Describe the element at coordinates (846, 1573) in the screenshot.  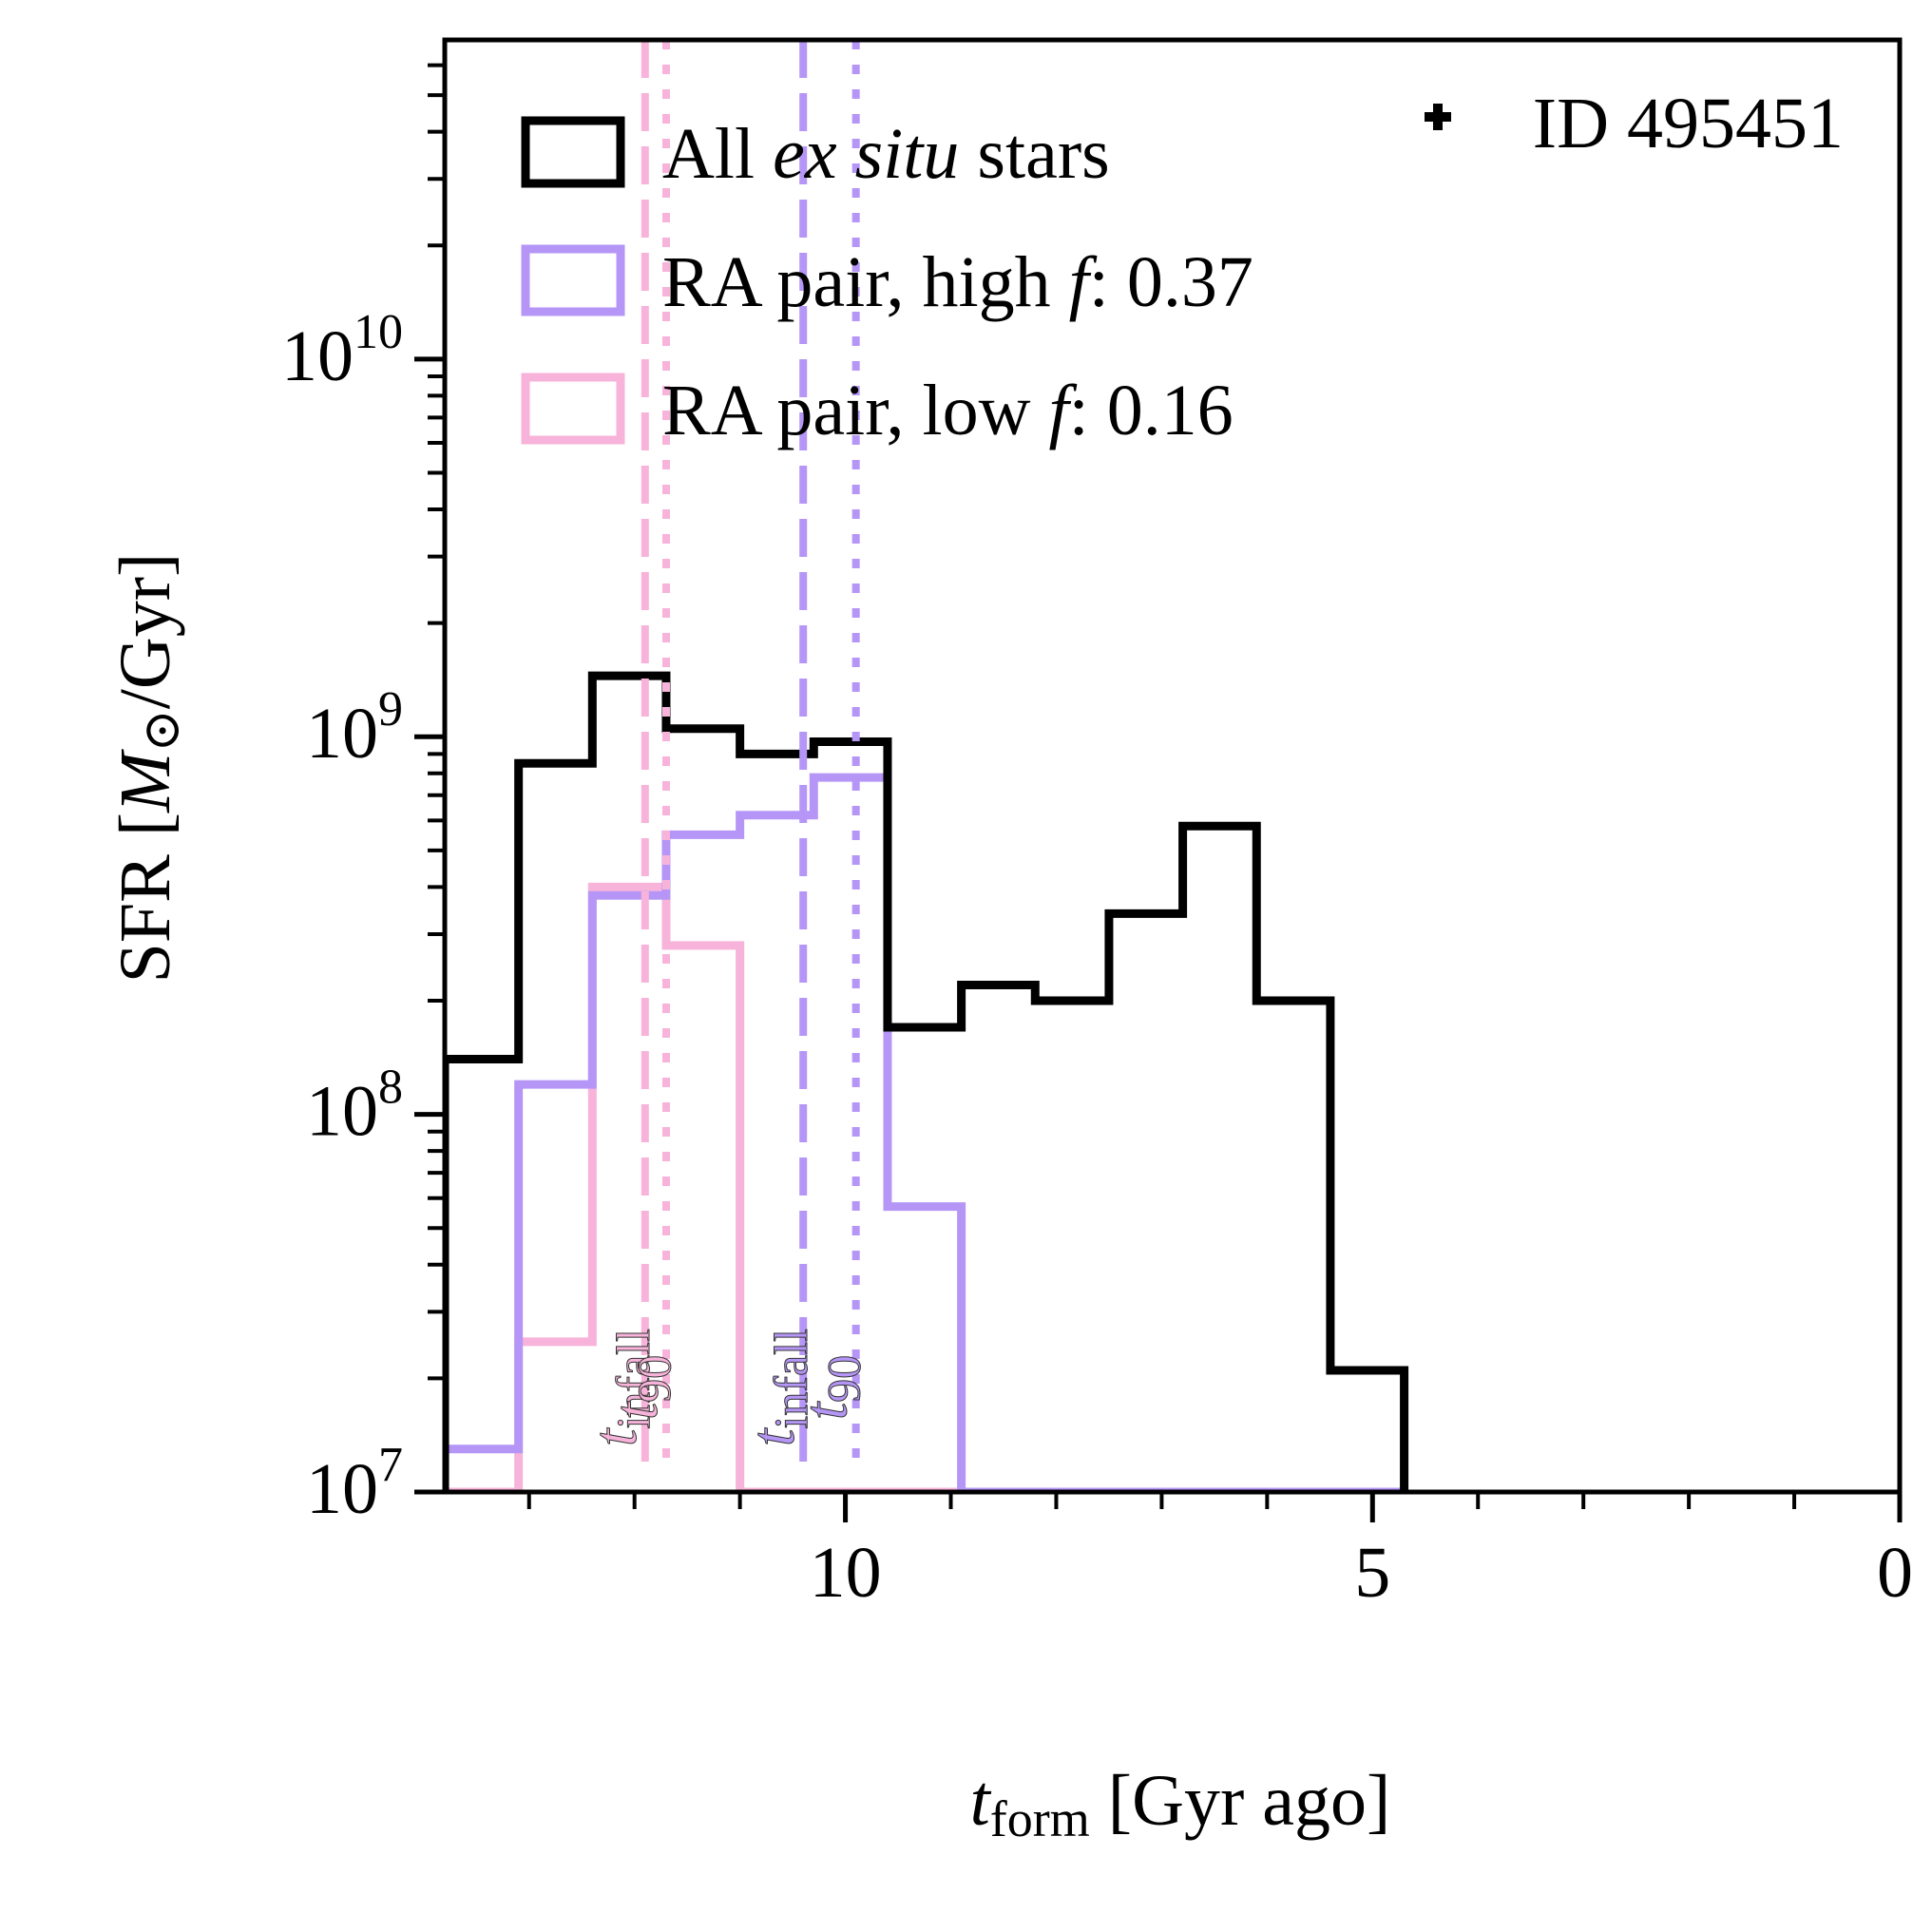
I see `x-tick-label: 10` at that location.